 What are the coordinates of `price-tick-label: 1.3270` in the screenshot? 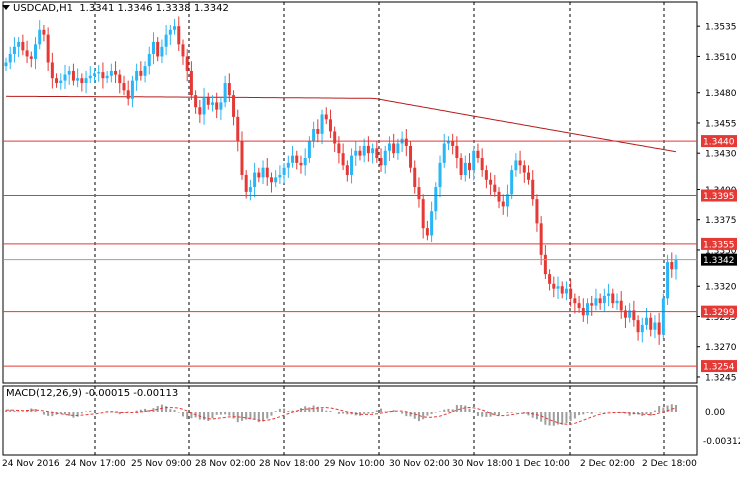 It's located at (721, 348).